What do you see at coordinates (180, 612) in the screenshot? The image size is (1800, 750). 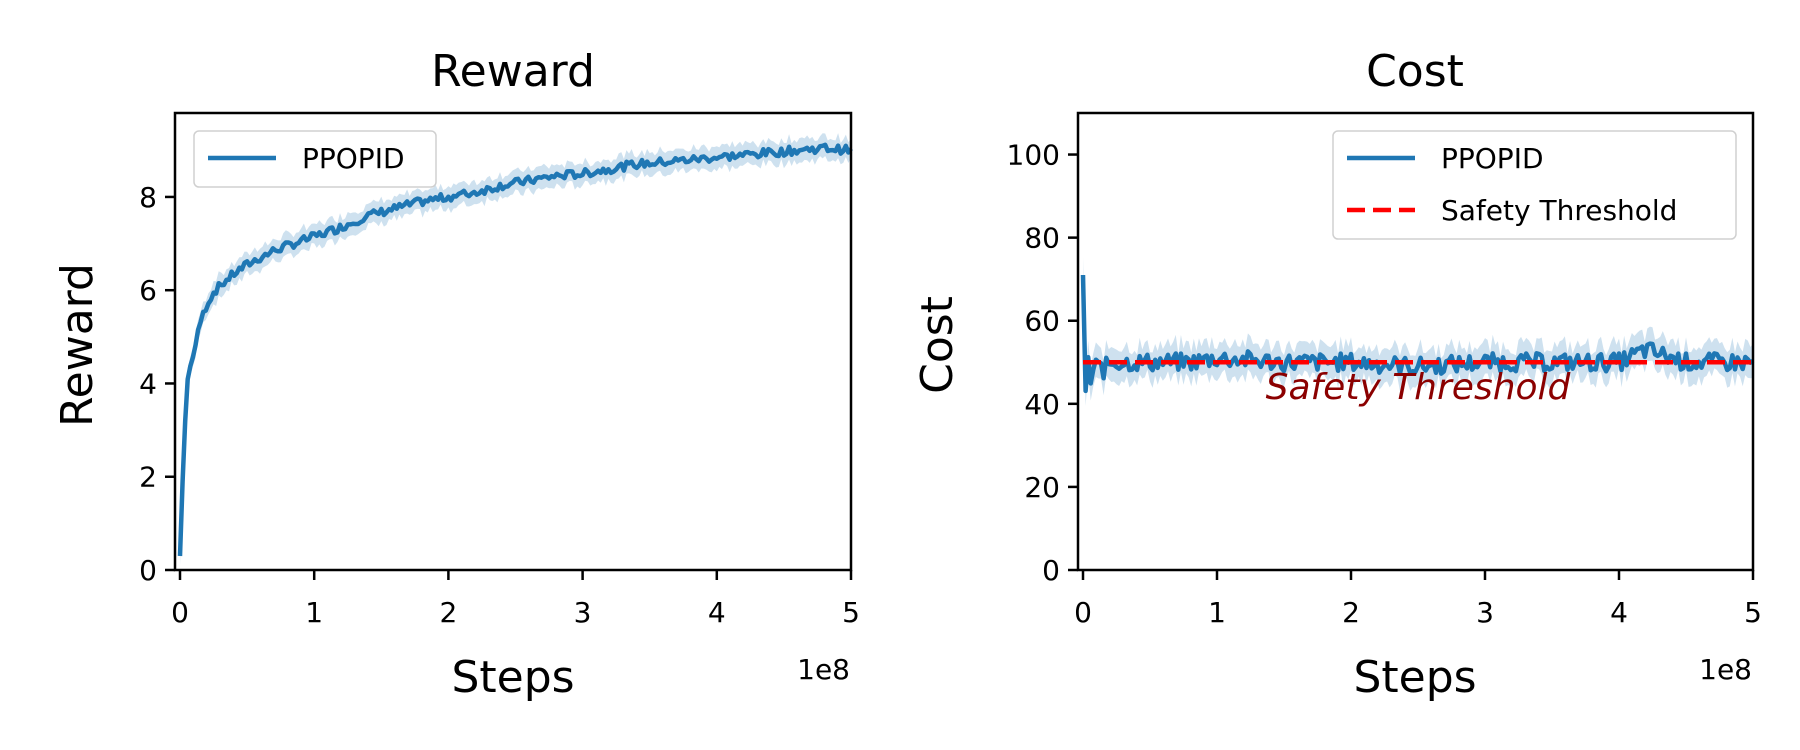 I see `reward-xtick-label: 0` at bounding box center [180, 612].